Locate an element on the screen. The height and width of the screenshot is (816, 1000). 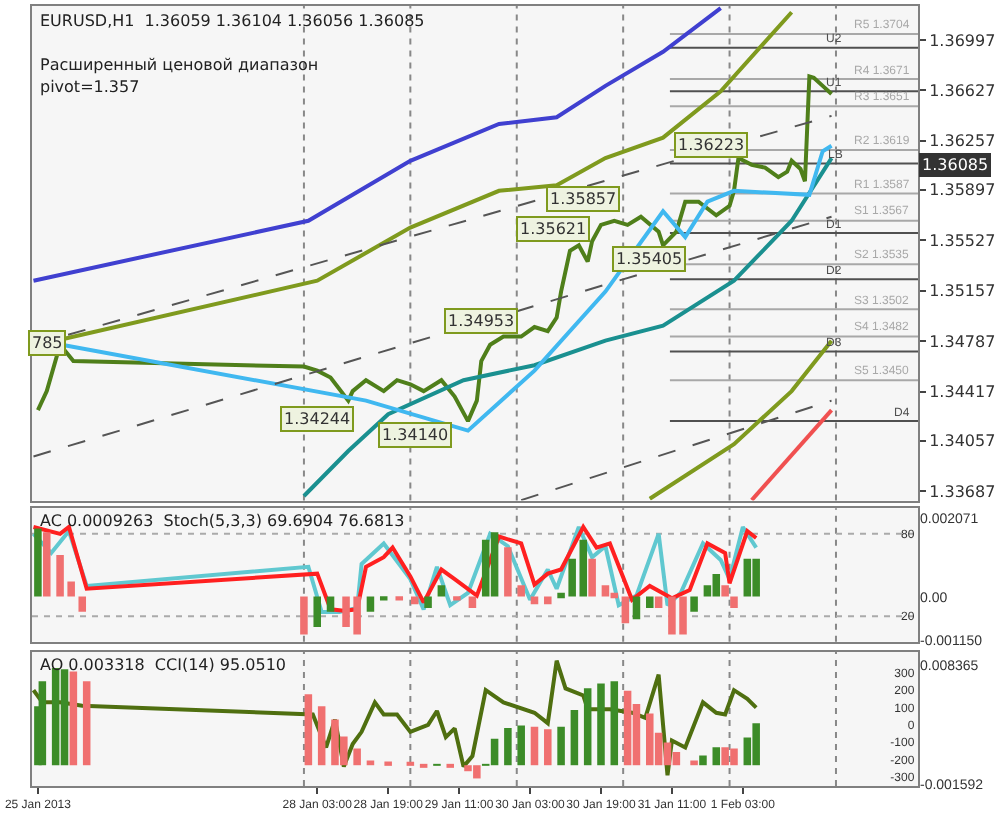
y-tick-label: 1.36997 is located at coordinates (962, 40).